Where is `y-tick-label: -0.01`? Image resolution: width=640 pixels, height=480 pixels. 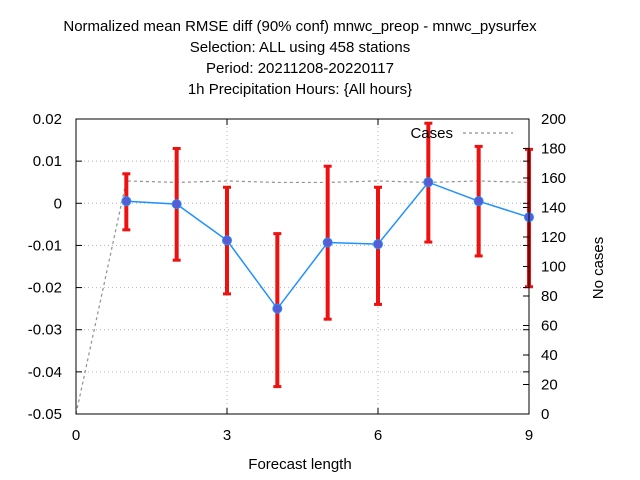 y-tick-label: -0.01 is located at coordinates (45, 245).